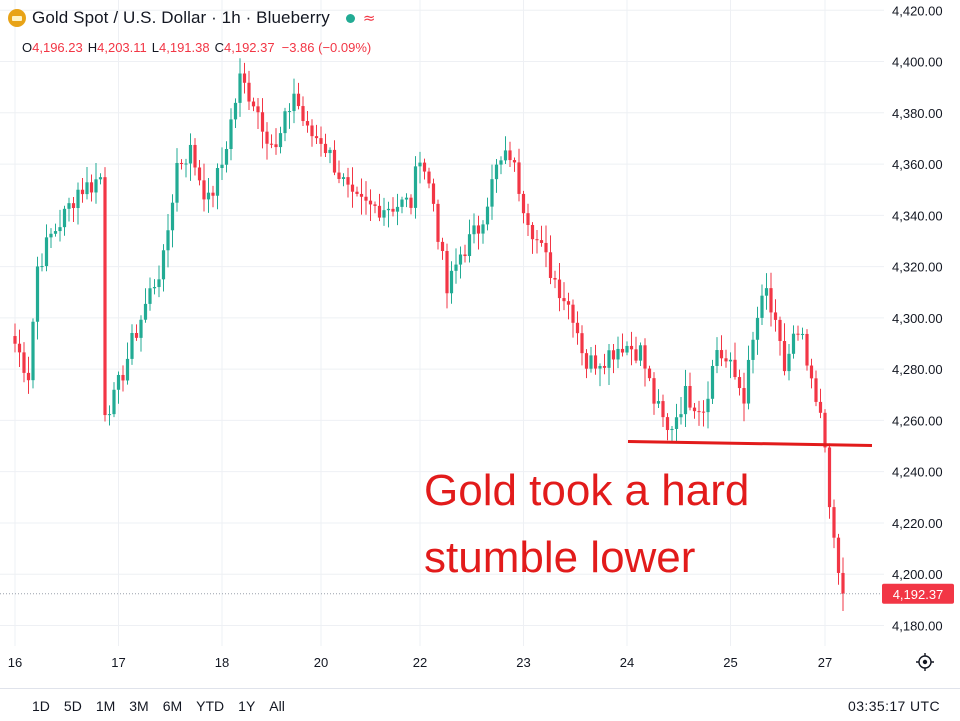  What do you see at coordinates (210, 706) in the screenshot?
I see `timeframe-ytd-button: YTD` at bounding box center [210, 706].